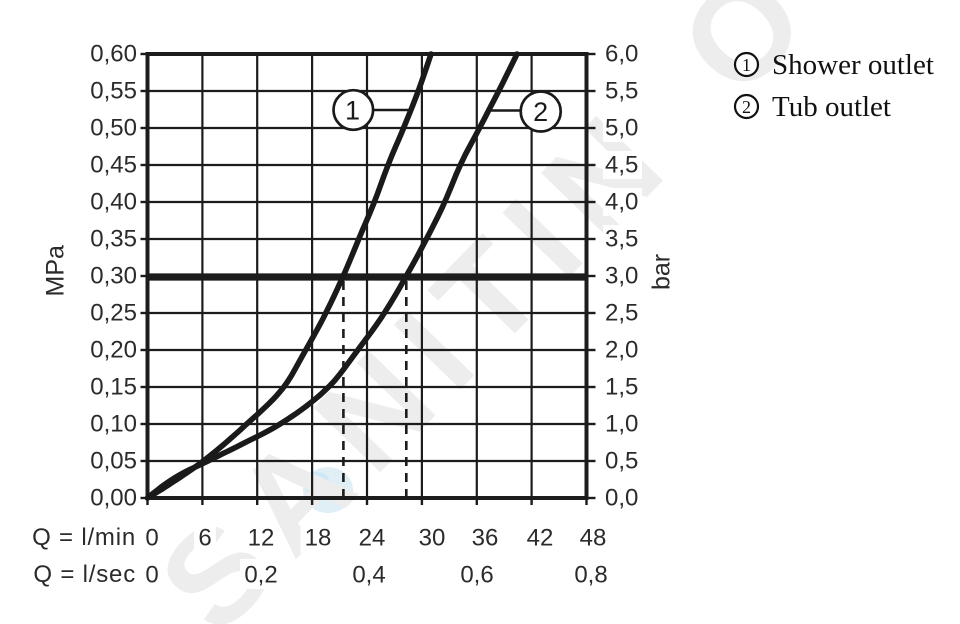  I want to click on svg-text: 3,5, so click(621, 239).